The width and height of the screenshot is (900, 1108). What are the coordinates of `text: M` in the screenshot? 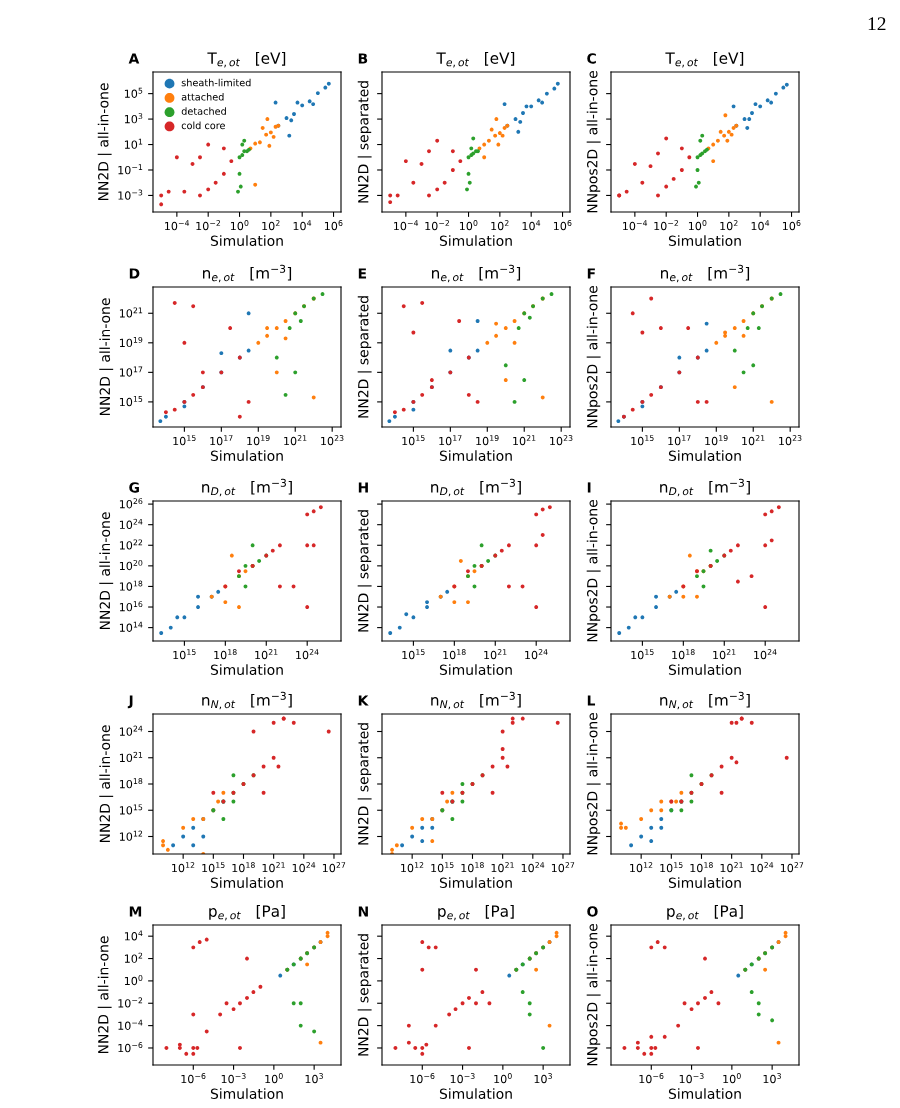 It's located at (135, 911).